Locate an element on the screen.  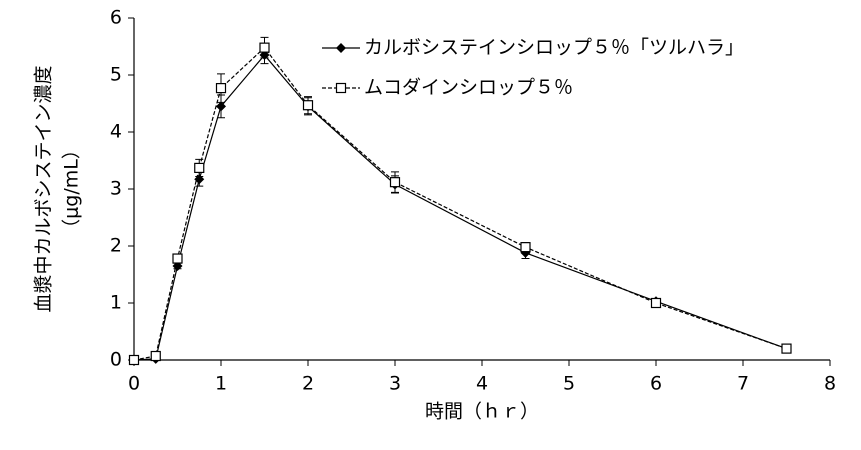
y-axis-label: 血漿中カルボシステイン濃度 is located at coordinates (44, 188).